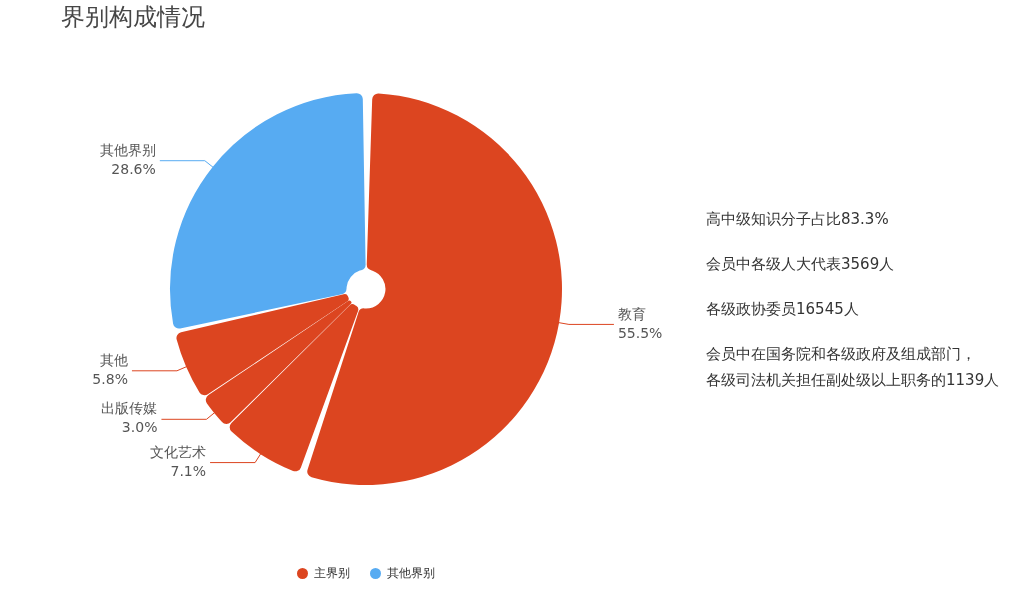  I want to click on slice-label: 出版传媒, so click(129, 408).